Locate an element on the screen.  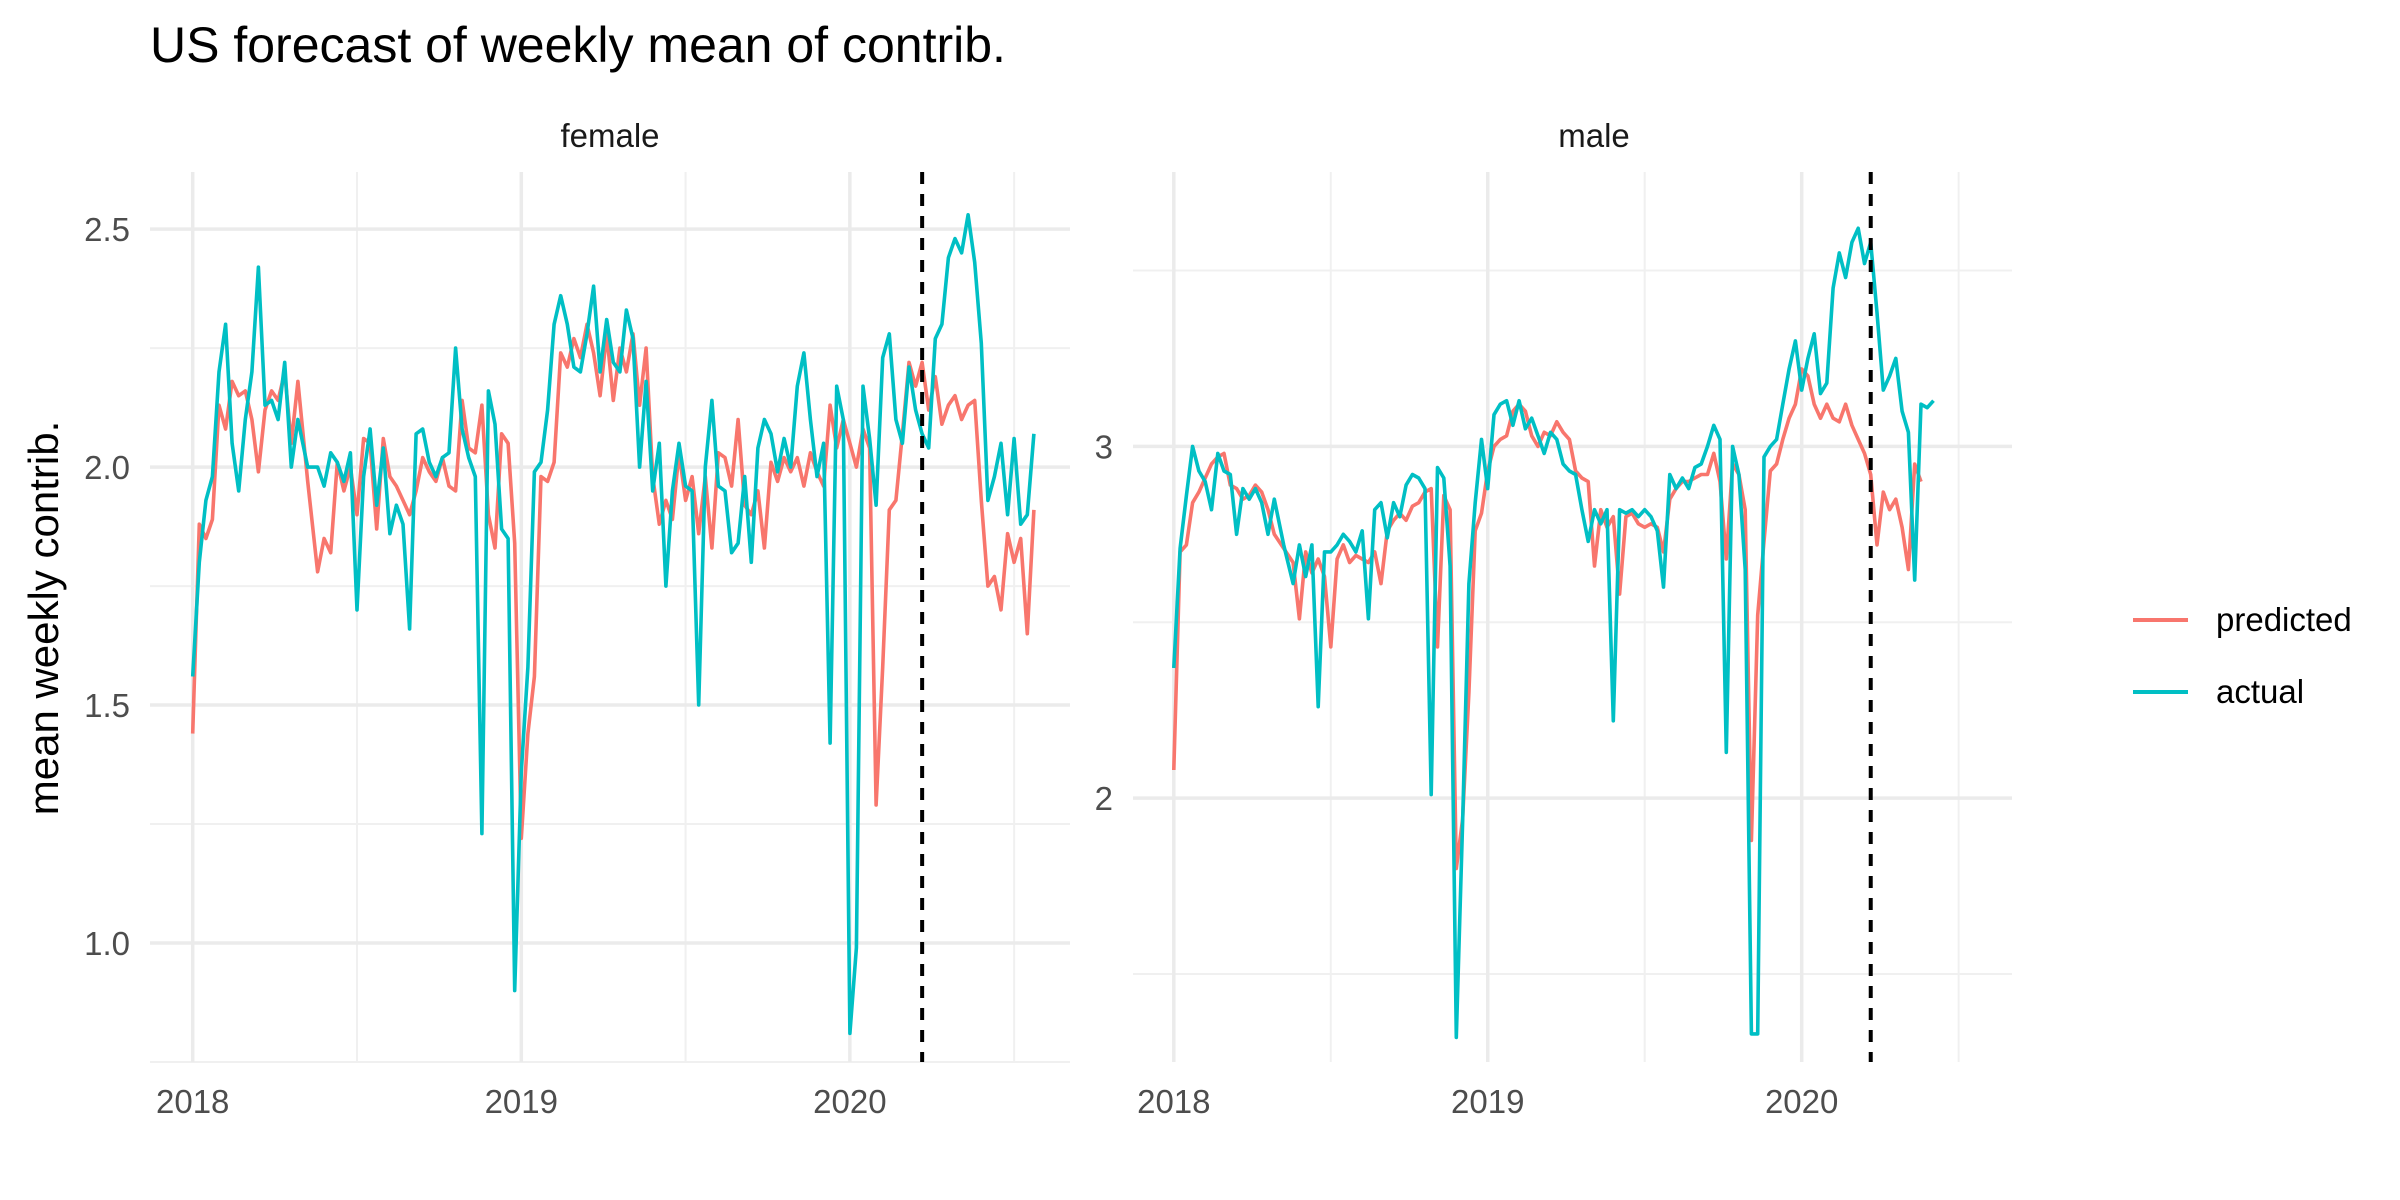
y-tick-label: 1.5 is located at coordinates (107, 705).